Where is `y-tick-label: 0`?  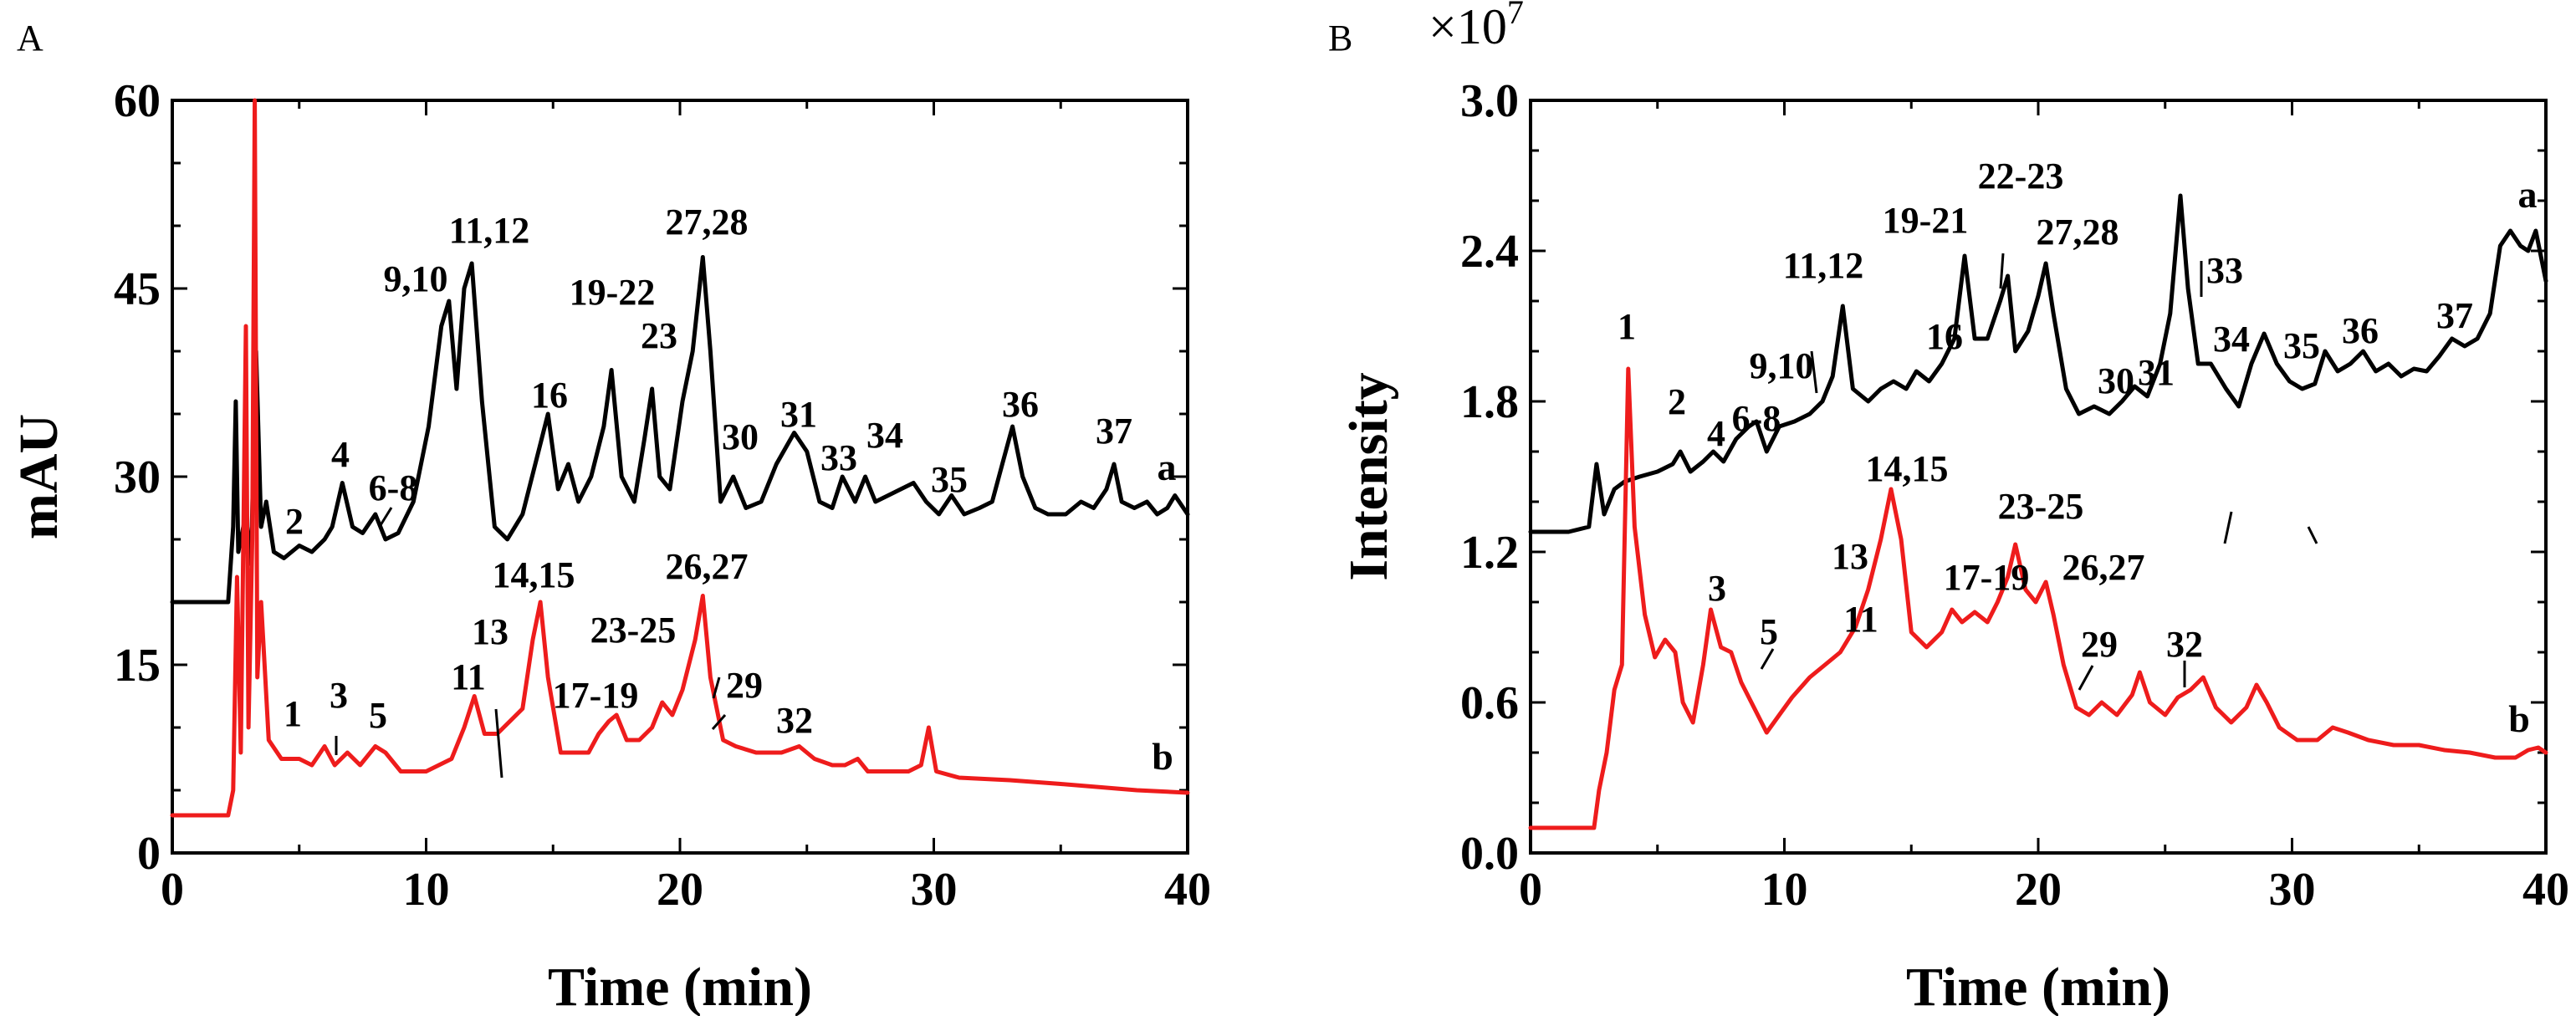 y-tick-label: 0 is located at coordinates (149, 854).